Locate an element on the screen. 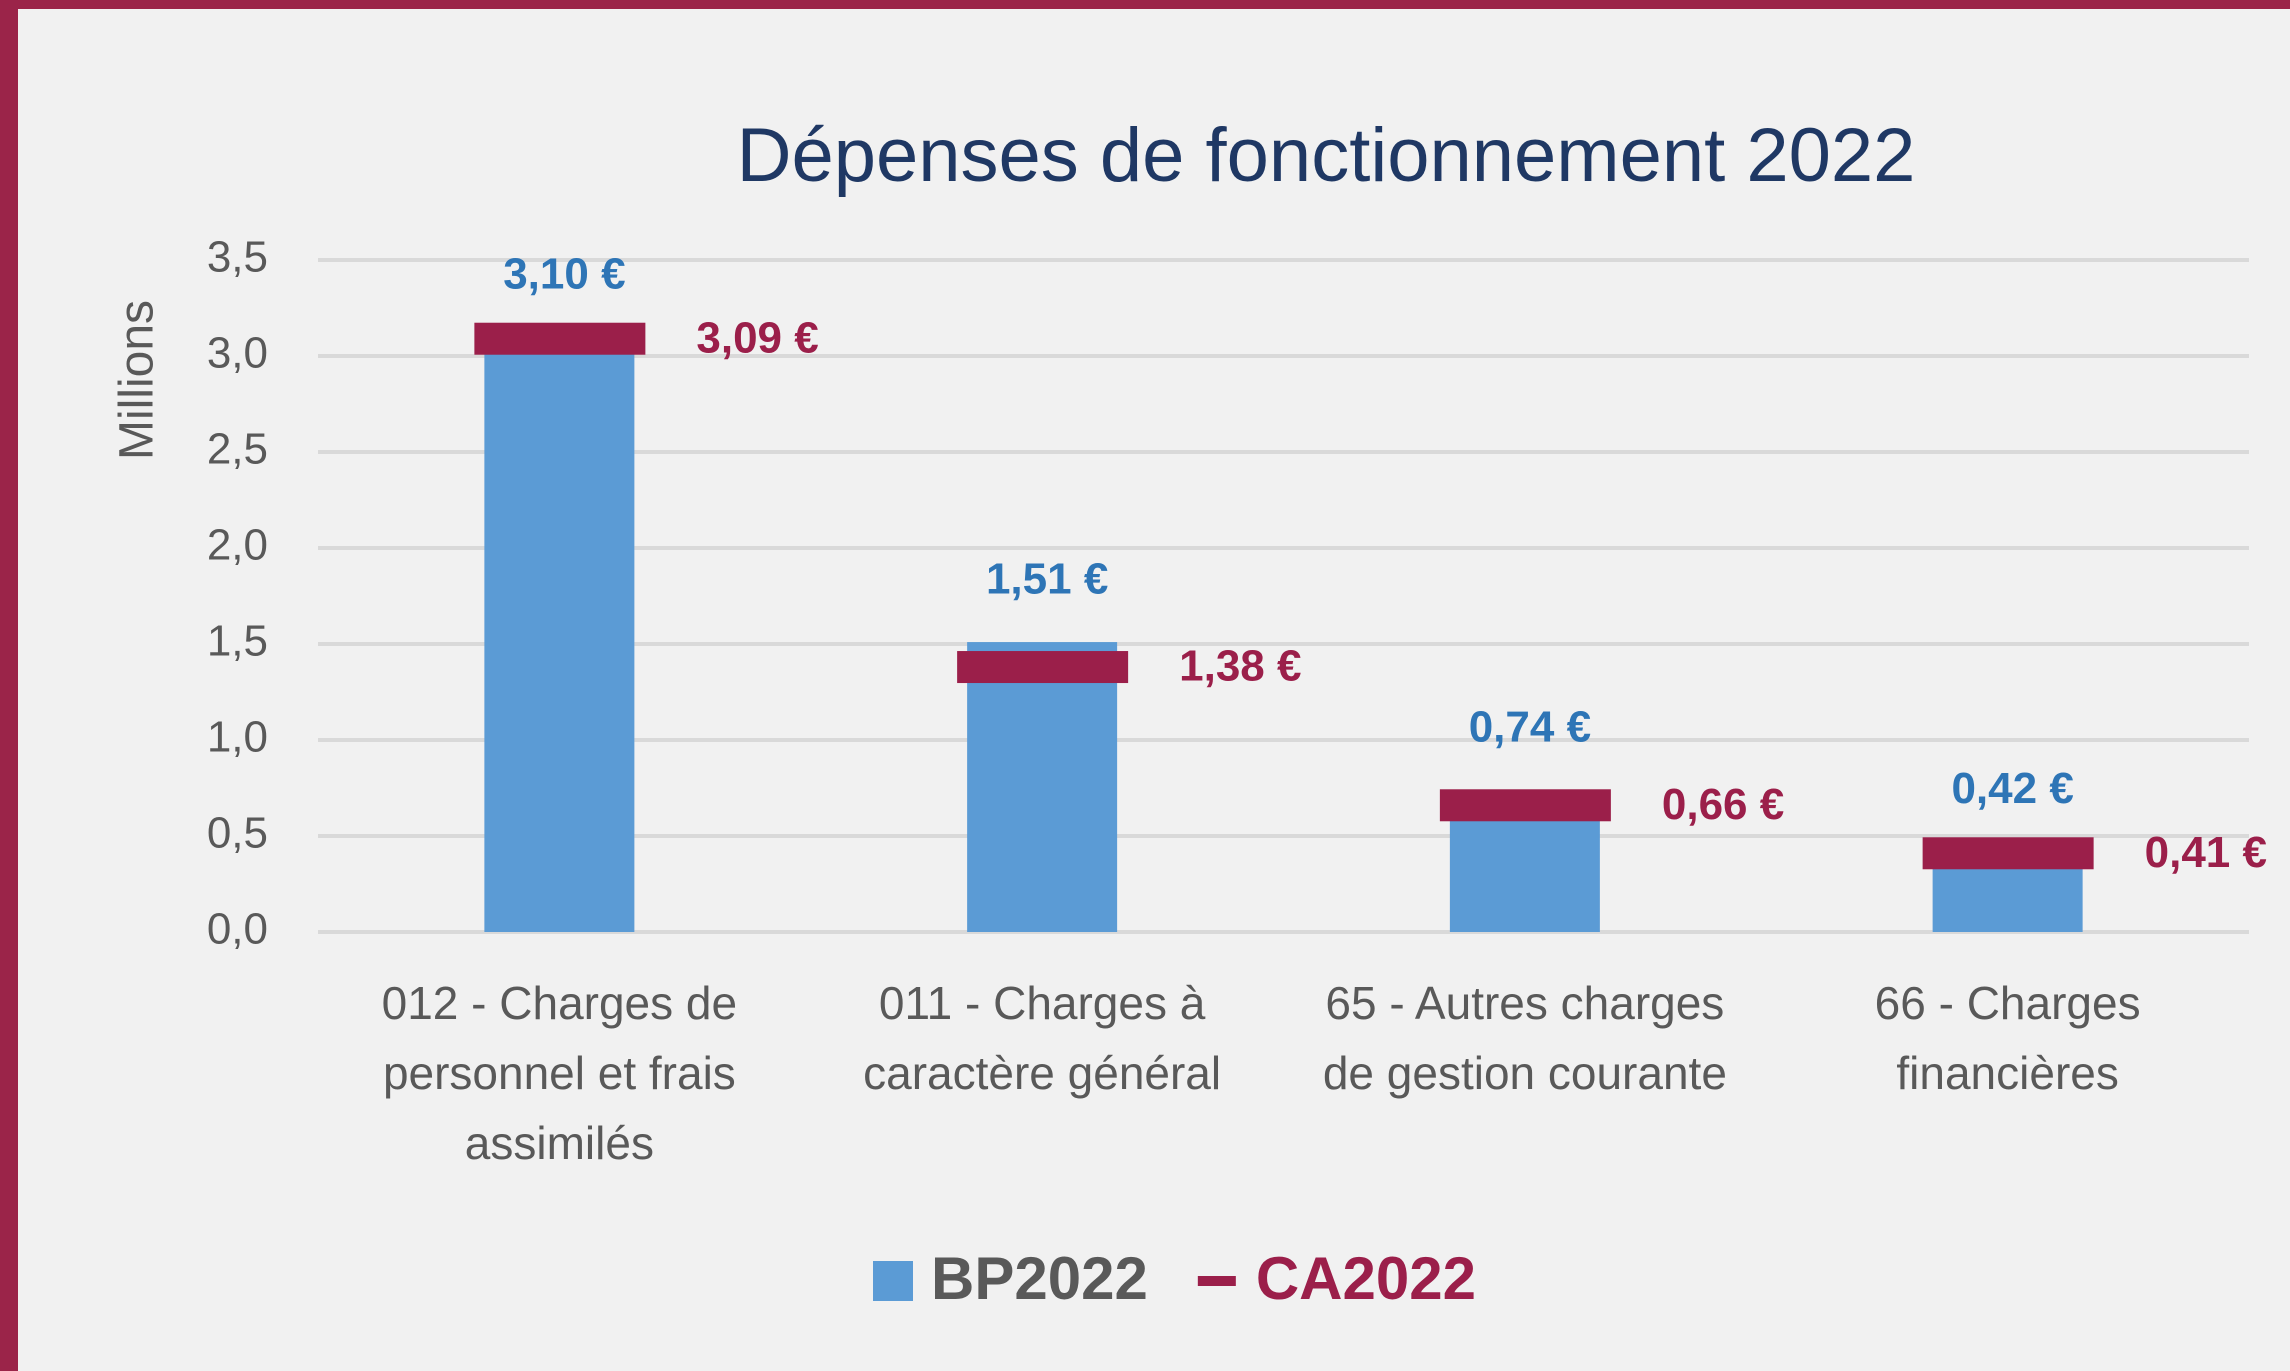 The width and height of the screenshot is (2290, 1371). value-label: 0,74 € is located at coordinates (1530, 727).